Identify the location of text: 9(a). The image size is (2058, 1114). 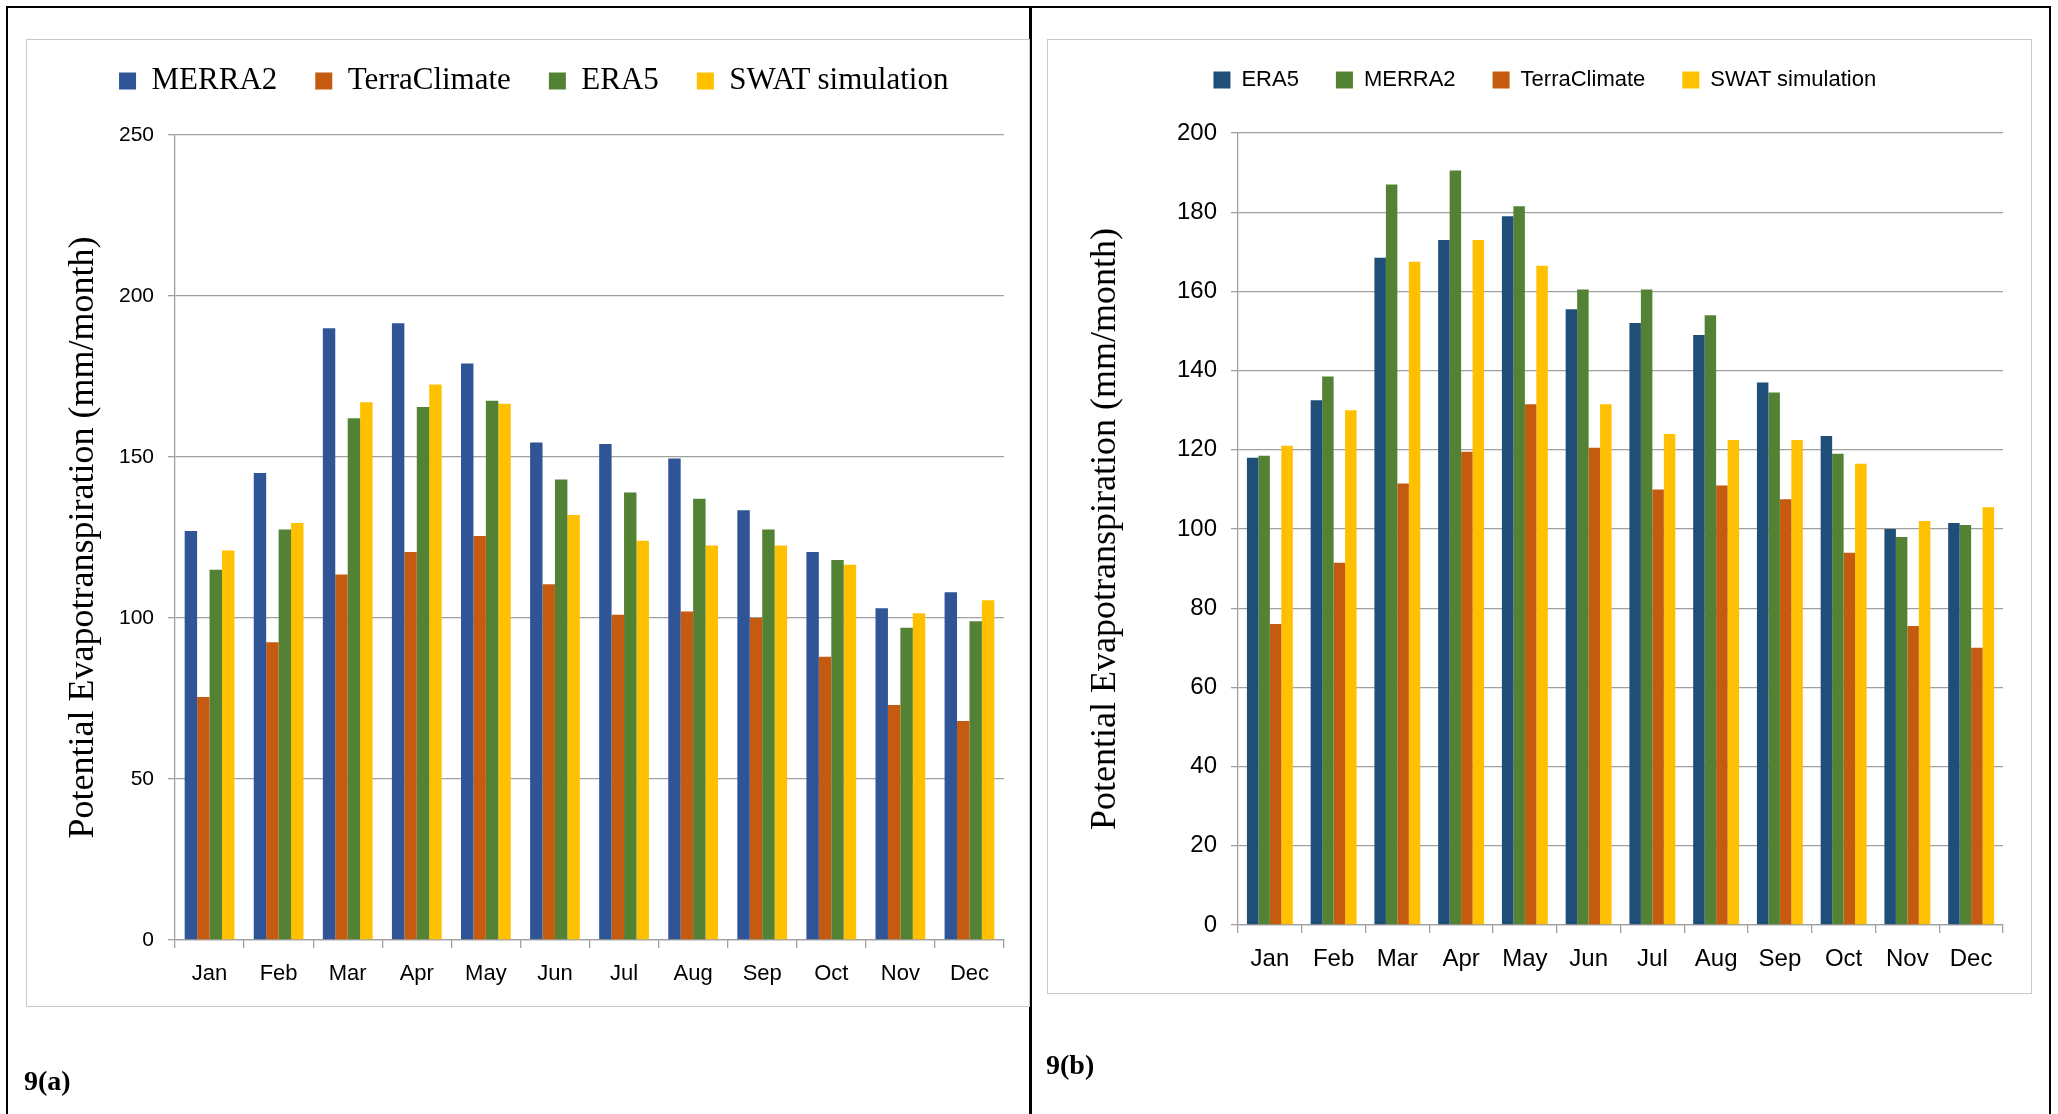
(47, 1081).